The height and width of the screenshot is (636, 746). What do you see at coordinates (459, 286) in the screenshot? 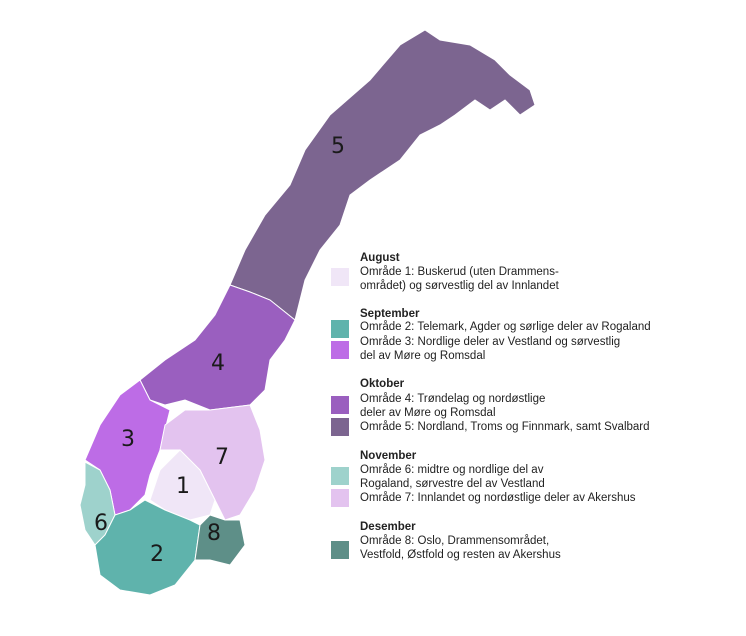
I see `legend-item-1-line-2: området) og sørvestlig del av Innlandet` at bounding box center [459, 286].